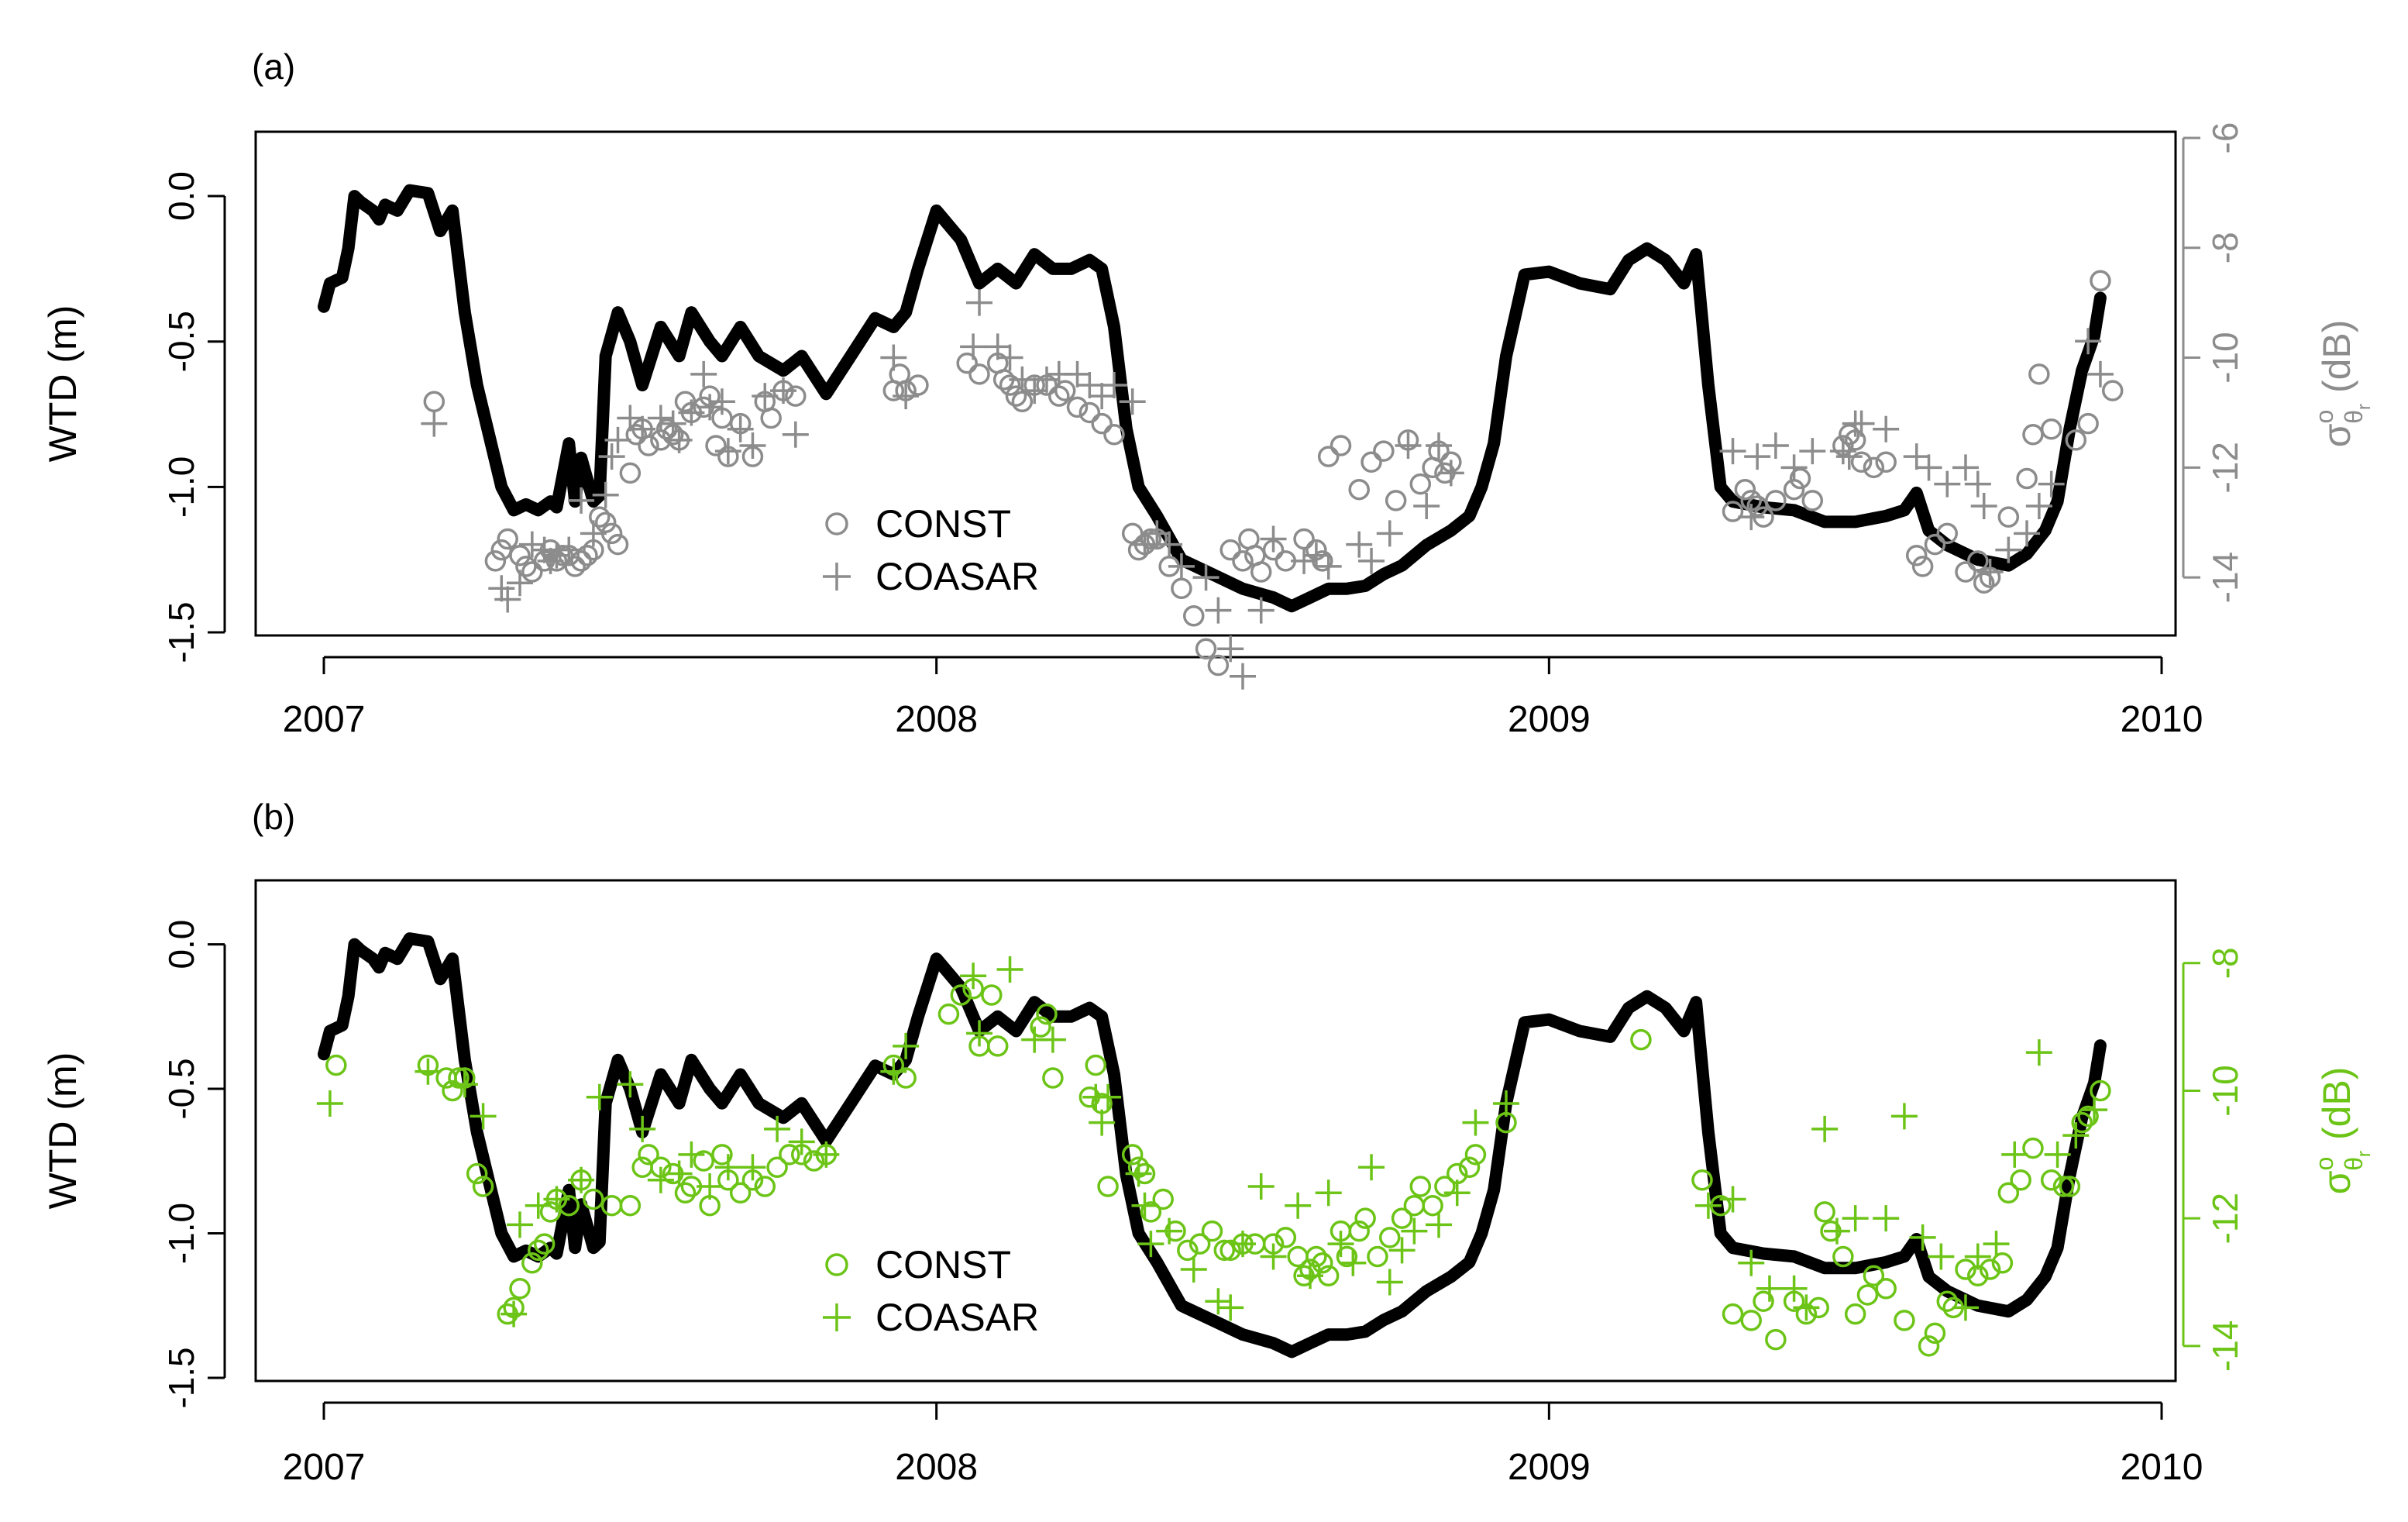 The width and height of the screenshot is (2408, 1522). What do you see at coordinates (62, 384) in the screenshot?
I see `y-axis-left-title: WTD (m)` at bounding box center [62, 384].